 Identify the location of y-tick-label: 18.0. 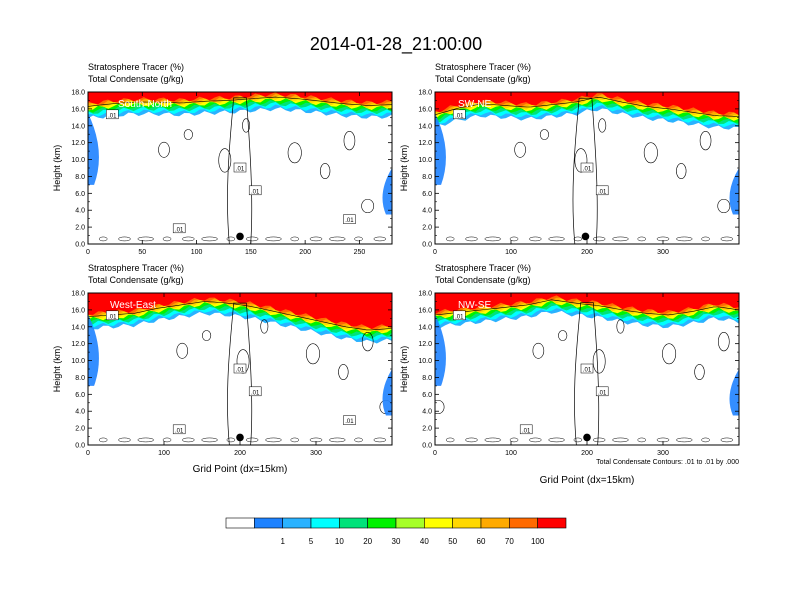
(78, 93).